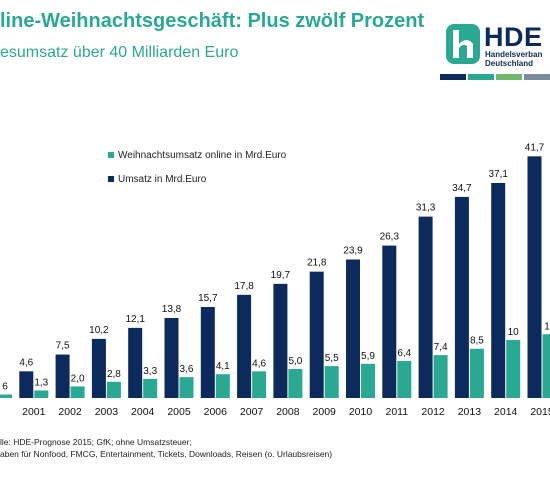  What do you see at coordinates (288, 412) in the screenshot?
I see `x-tick-label: 2008` at bounding box center [288, 412].